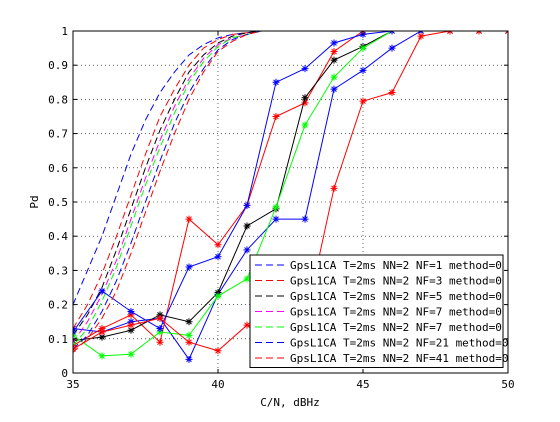 The width and height of the screenshot is (560, 422). I want to click on y-tick-label: 0.3, so click(58, 270).